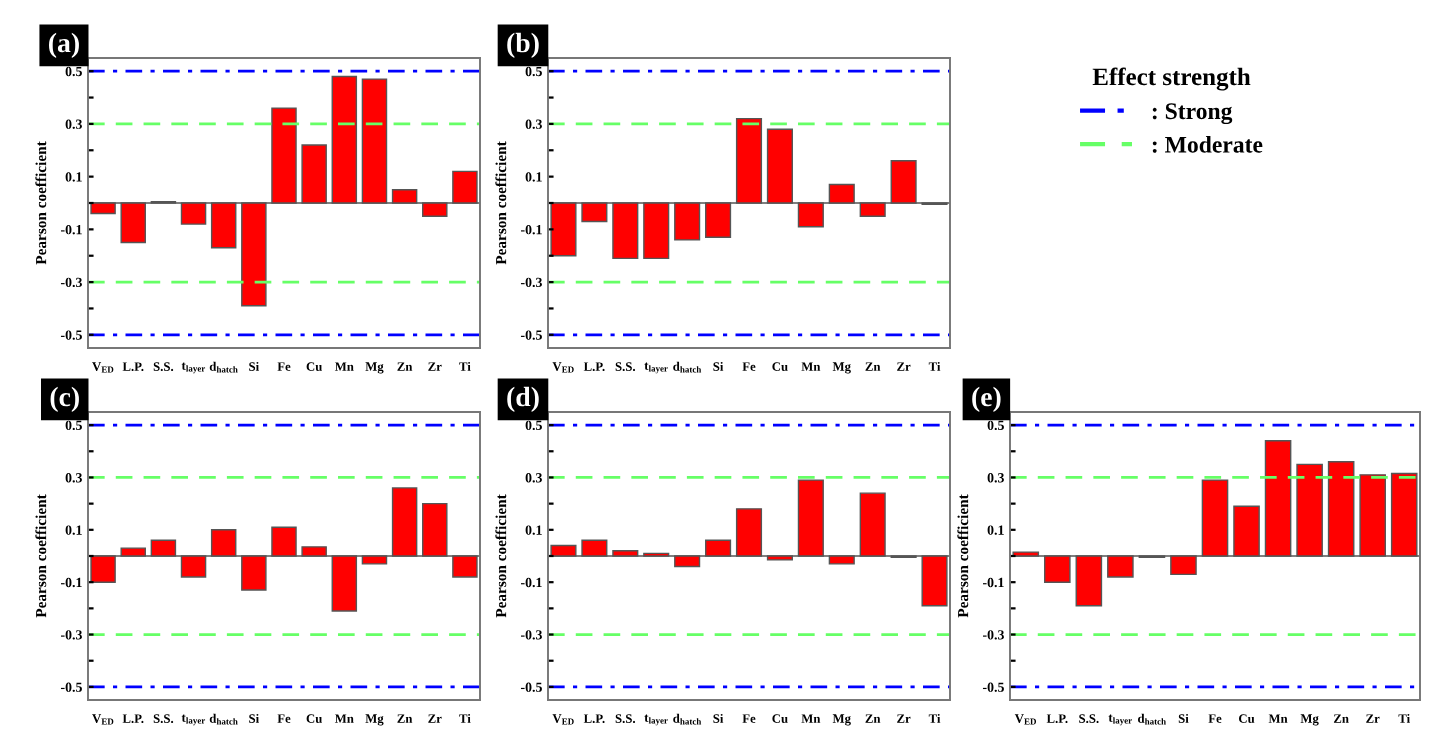 The height and width of the screenshot is (748, 1438). Describe the element at coordinates (523, 45) in the screenshot. I see `chart-title: (b)` at that location.